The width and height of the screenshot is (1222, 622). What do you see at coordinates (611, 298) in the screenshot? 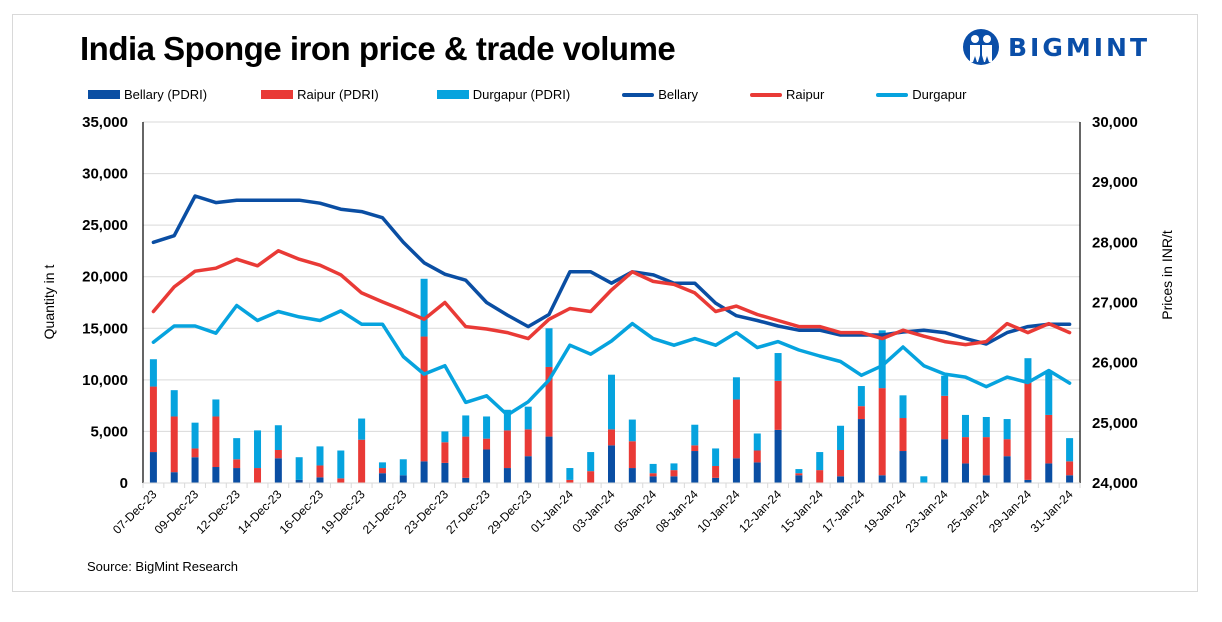
I see `line-raipur-price` at bounding box center [611, 298].